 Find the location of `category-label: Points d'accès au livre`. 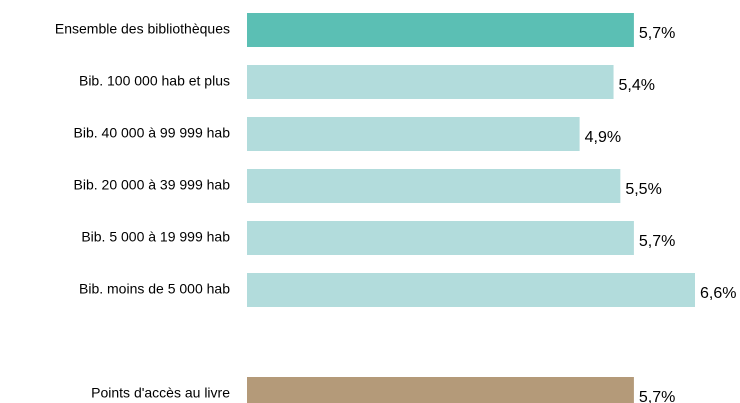

category-label: Points d'accès au livre is located at coordinates (160, 393).